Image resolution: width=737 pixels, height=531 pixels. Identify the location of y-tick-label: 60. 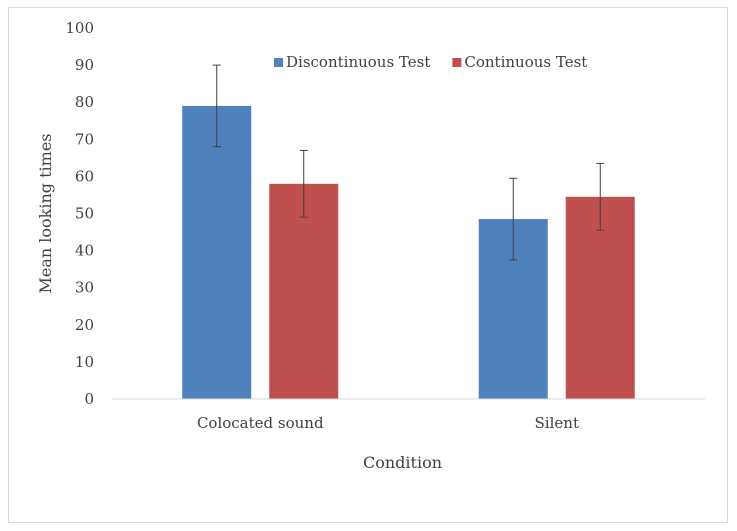
(84, 176).